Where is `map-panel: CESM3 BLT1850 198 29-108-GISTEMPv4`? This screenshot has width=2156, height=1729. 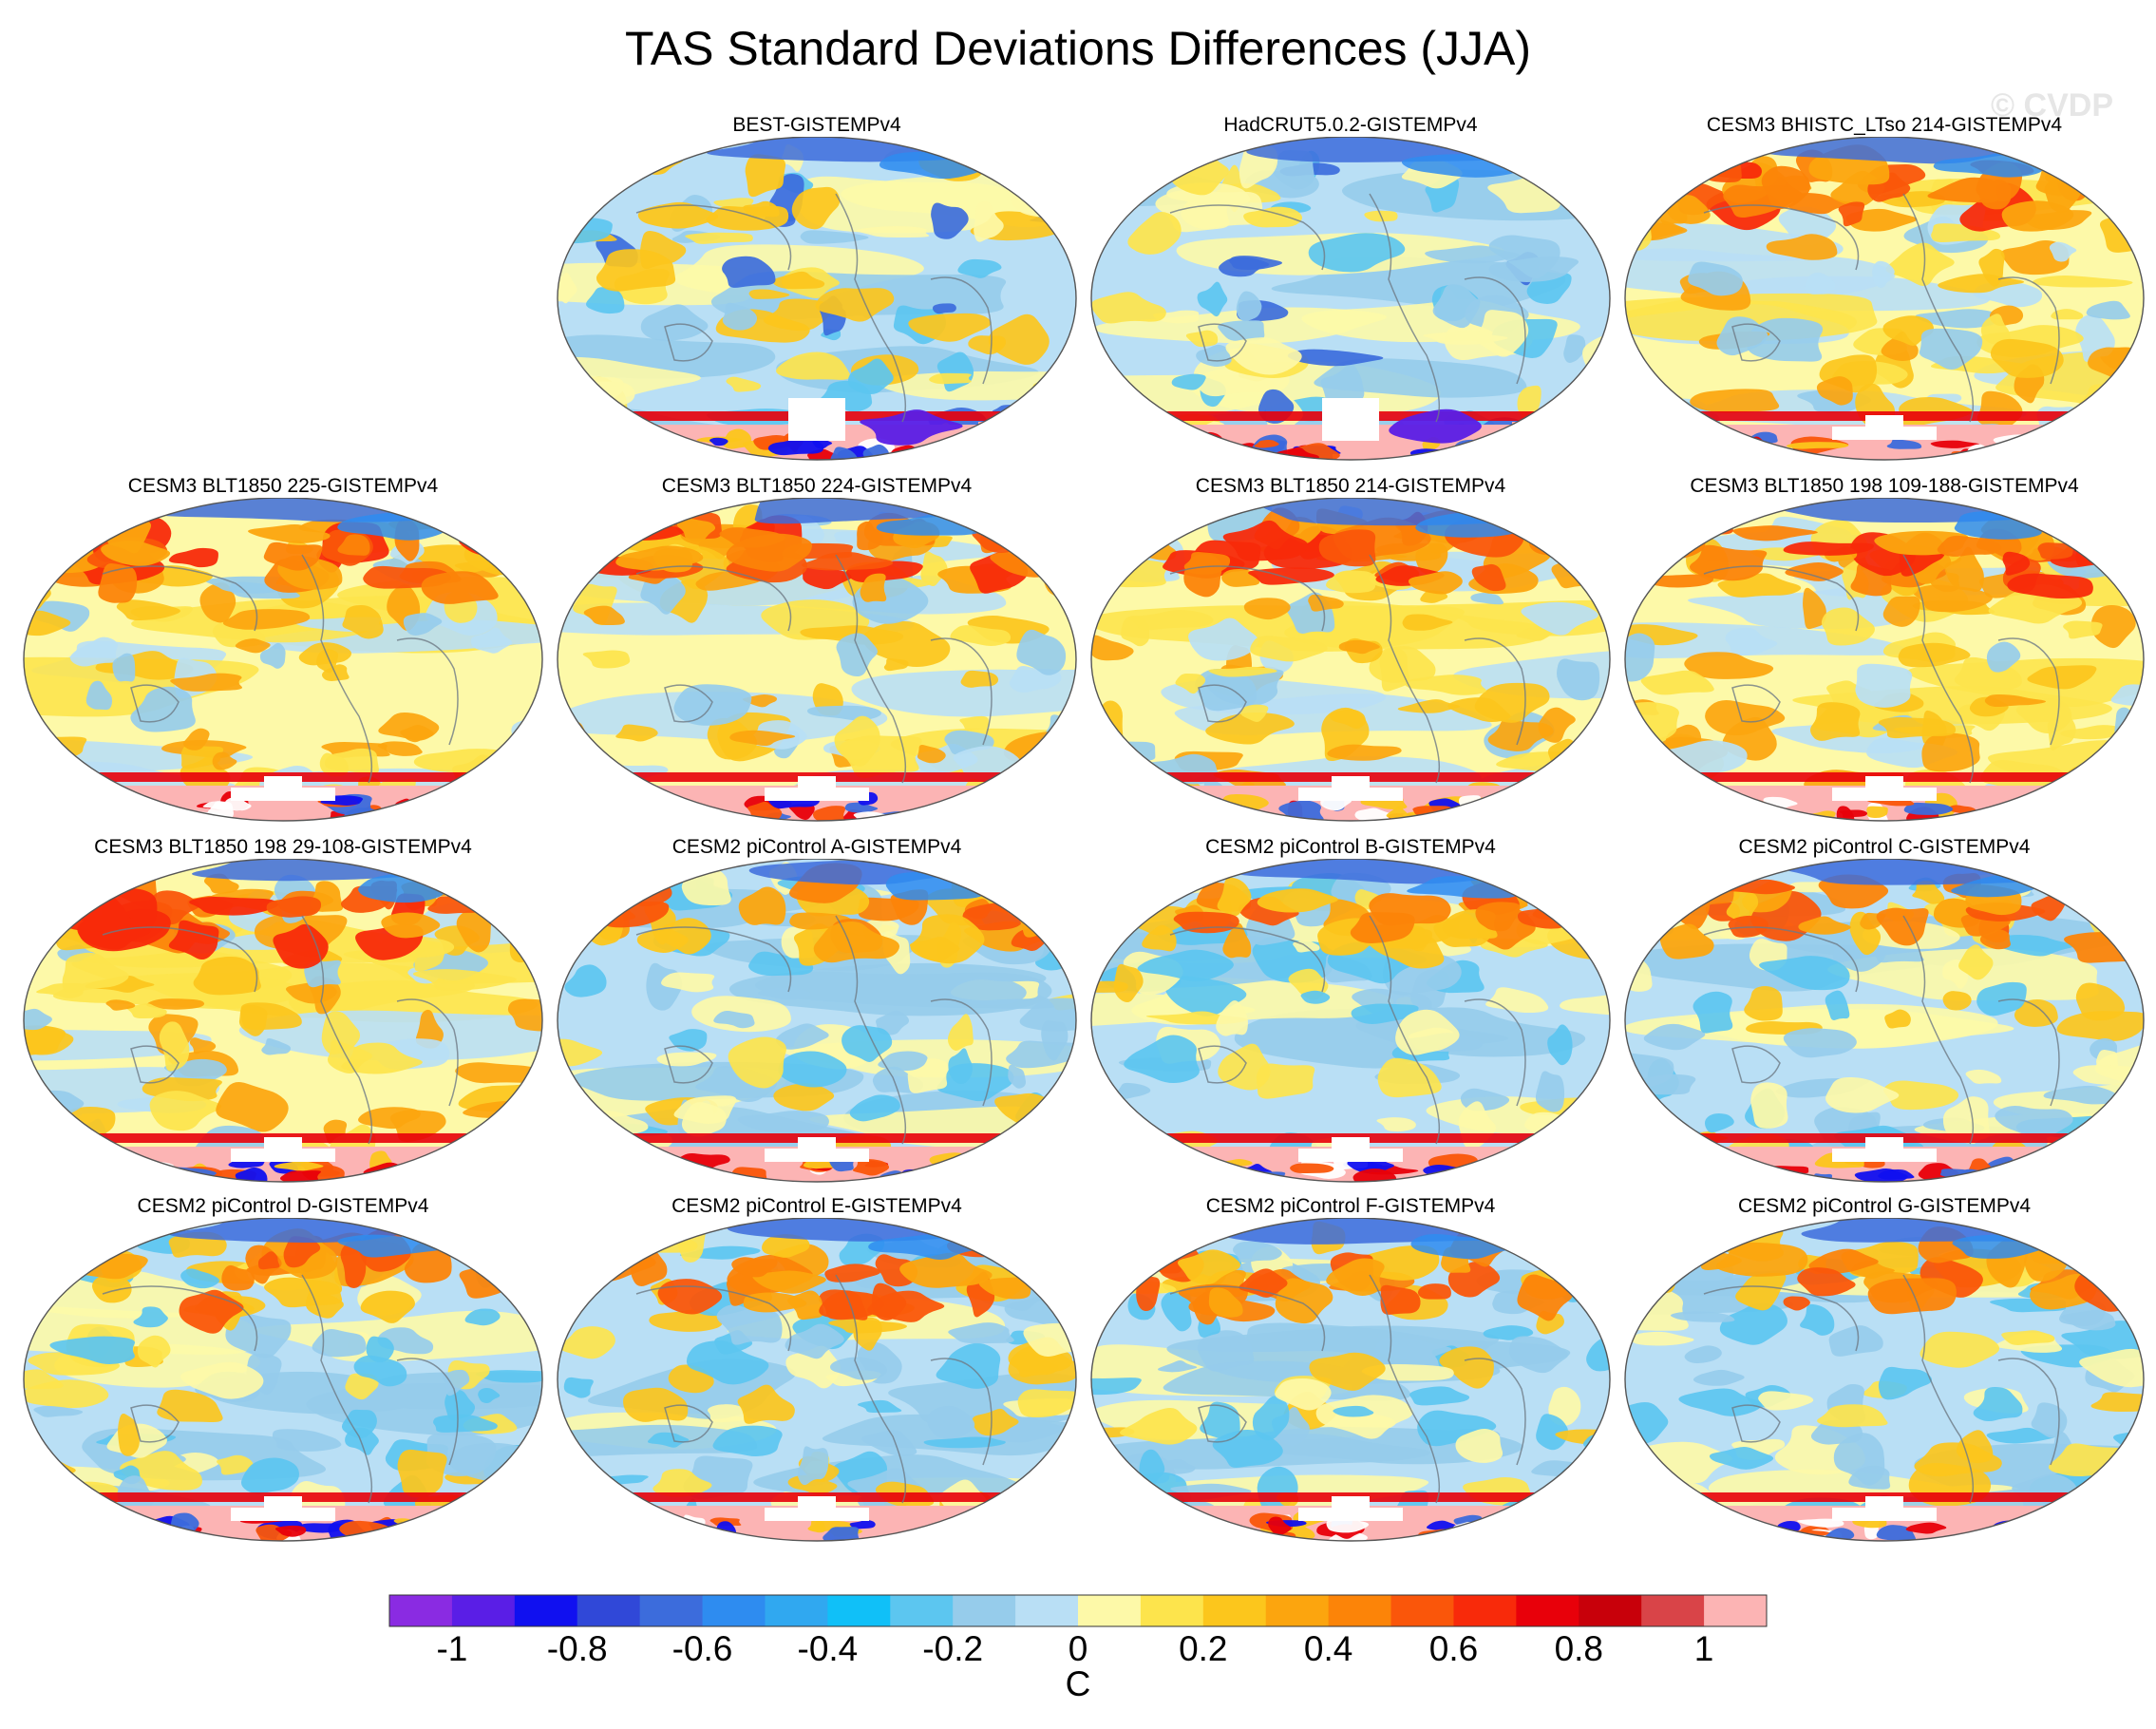 map-panel: CESM3 BLT1850 198 29-108-GISTEMPv4 is located at coordinates (283, 1016).